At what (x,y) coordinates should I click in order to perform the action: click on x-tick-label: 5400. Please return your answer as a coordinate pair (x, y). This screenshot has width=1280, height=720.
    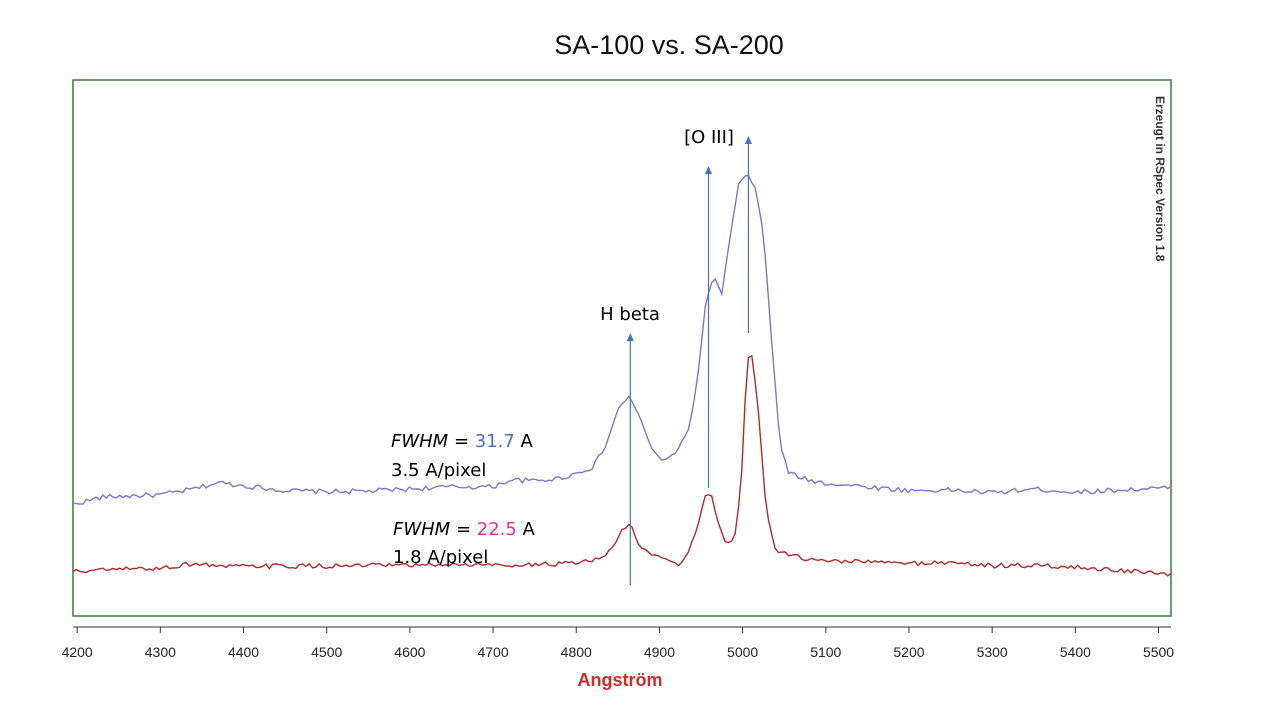
    Looking at the image, I should click on (1075, 652).